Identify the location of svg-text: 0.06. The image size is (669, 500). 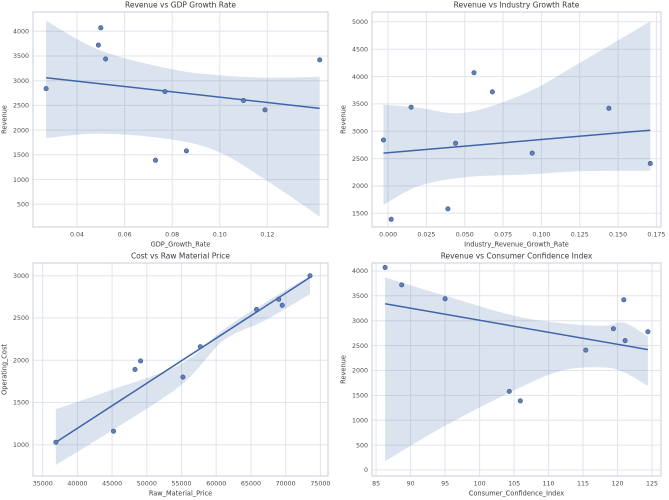
(125, 235).